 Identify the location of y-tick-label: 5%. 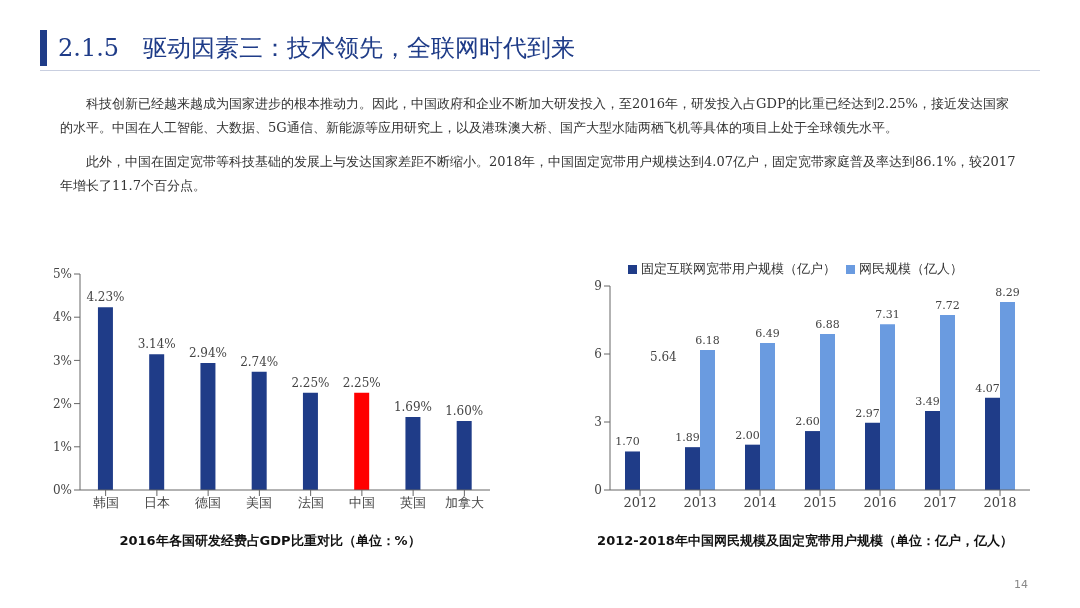
(62, 274).